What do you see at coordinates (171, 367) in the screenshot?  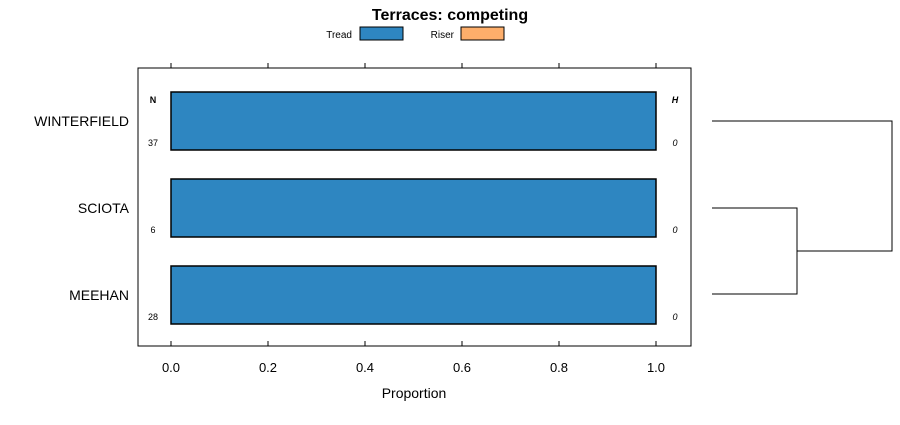 I see `x-tick-label: 0.0` at bounding box center [171, 367].